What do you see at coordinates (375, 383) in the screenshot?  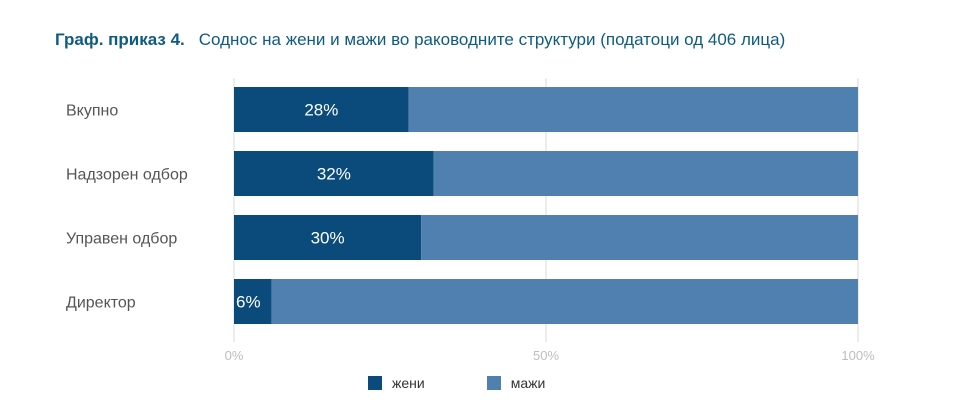 I see `legend-swatch-women` at bounding box center [375, 383].